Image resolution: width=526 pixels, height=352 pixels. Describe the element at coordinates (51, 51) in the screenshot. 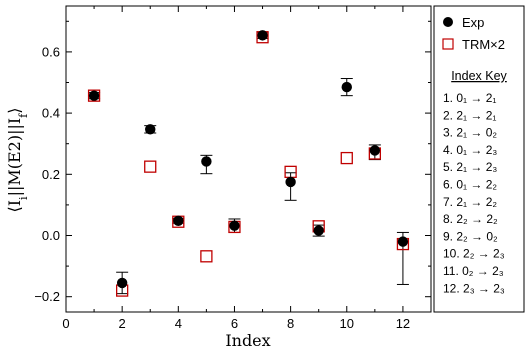

I see `y-tick-label: 0.6` at that location.